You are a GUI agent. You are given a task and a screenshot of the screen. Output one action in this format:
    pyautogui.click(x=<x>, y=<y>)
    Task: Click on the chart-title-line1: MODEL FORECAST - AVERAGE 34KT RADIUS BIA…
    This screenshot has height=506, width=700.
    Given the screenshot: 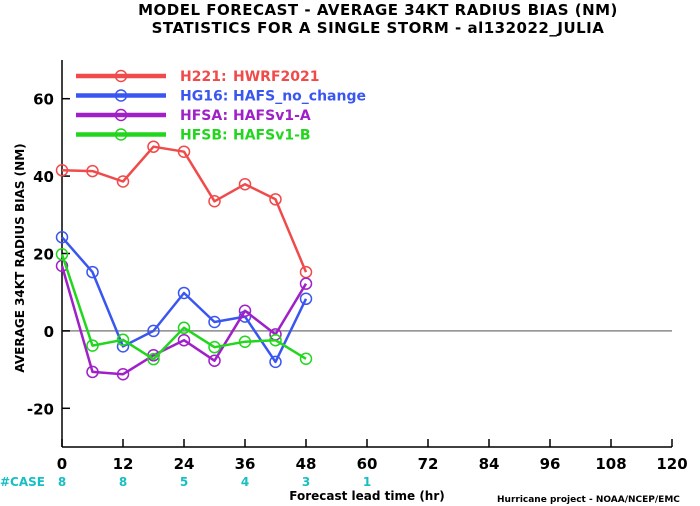 What is the action you would take?
    pyautogui.click(x=378, y=10)
    